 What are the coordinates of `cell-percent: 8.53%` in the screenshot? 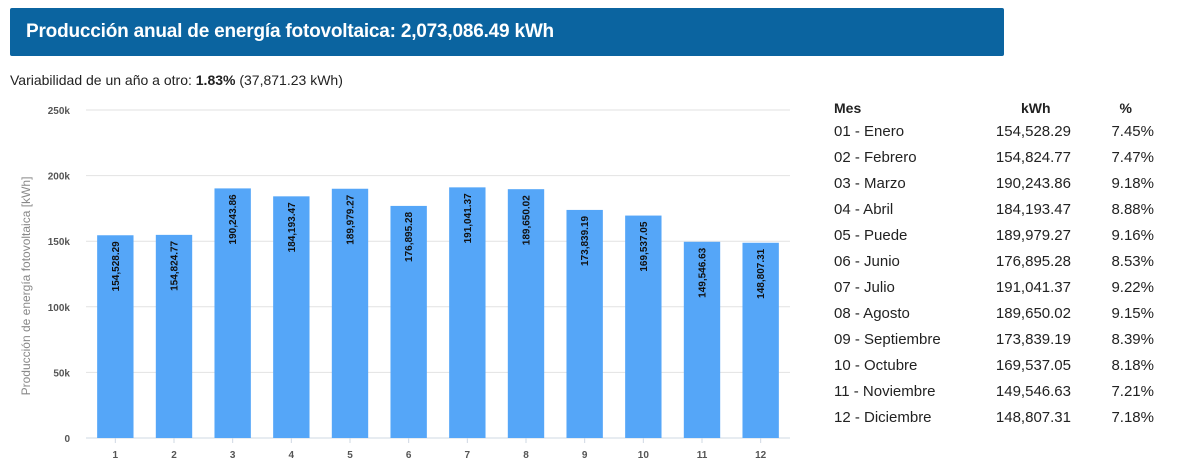 It's located at (1132, 261).